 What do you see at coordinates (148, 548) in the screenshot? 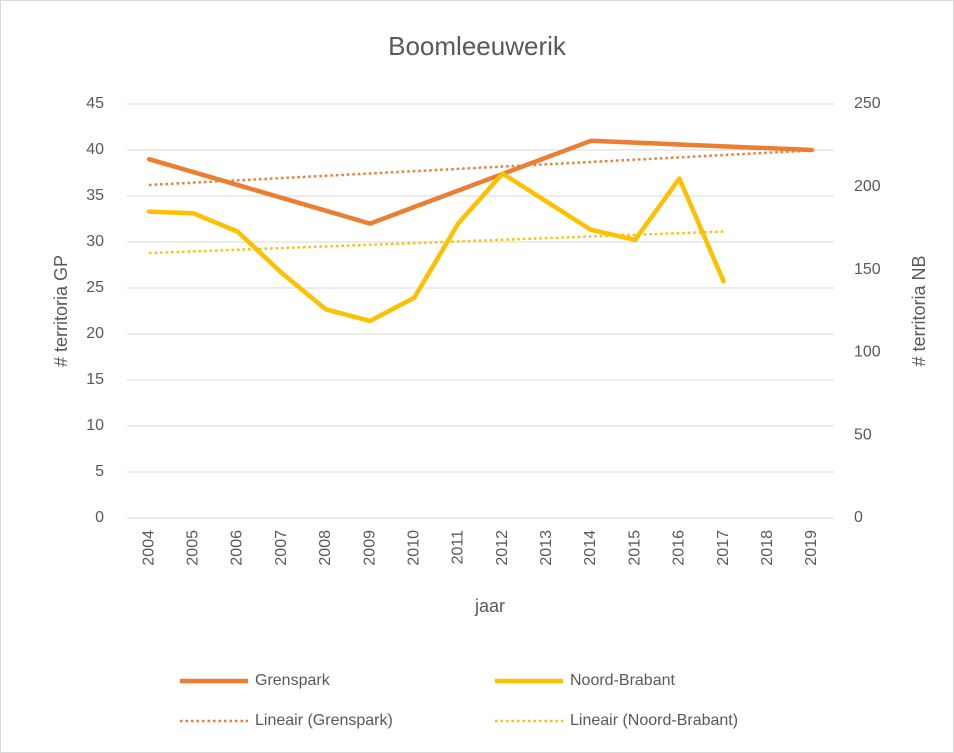
I see `x-tick-label: 2004` at bounding box center [148, 548].